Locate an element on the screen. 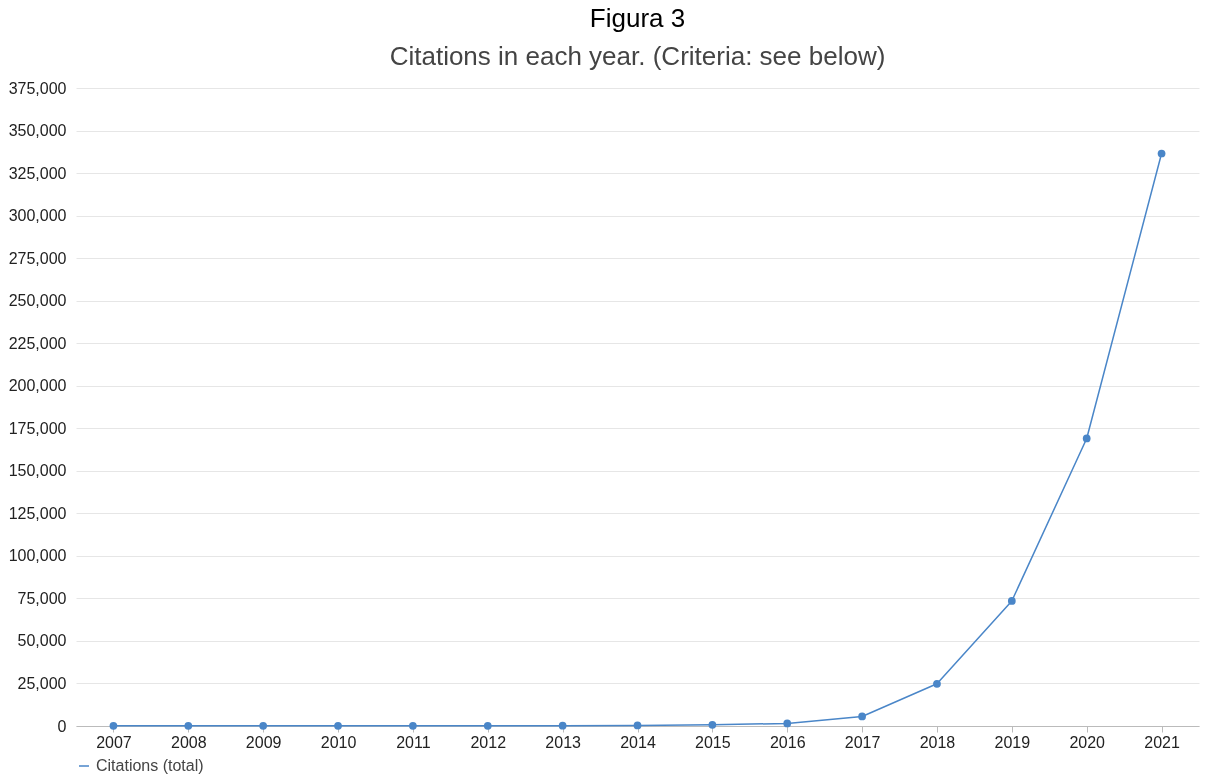 The width and height of the screenshot is (1211, 778). y-tick-label: 50,000 is located at coordinates (42, 641).